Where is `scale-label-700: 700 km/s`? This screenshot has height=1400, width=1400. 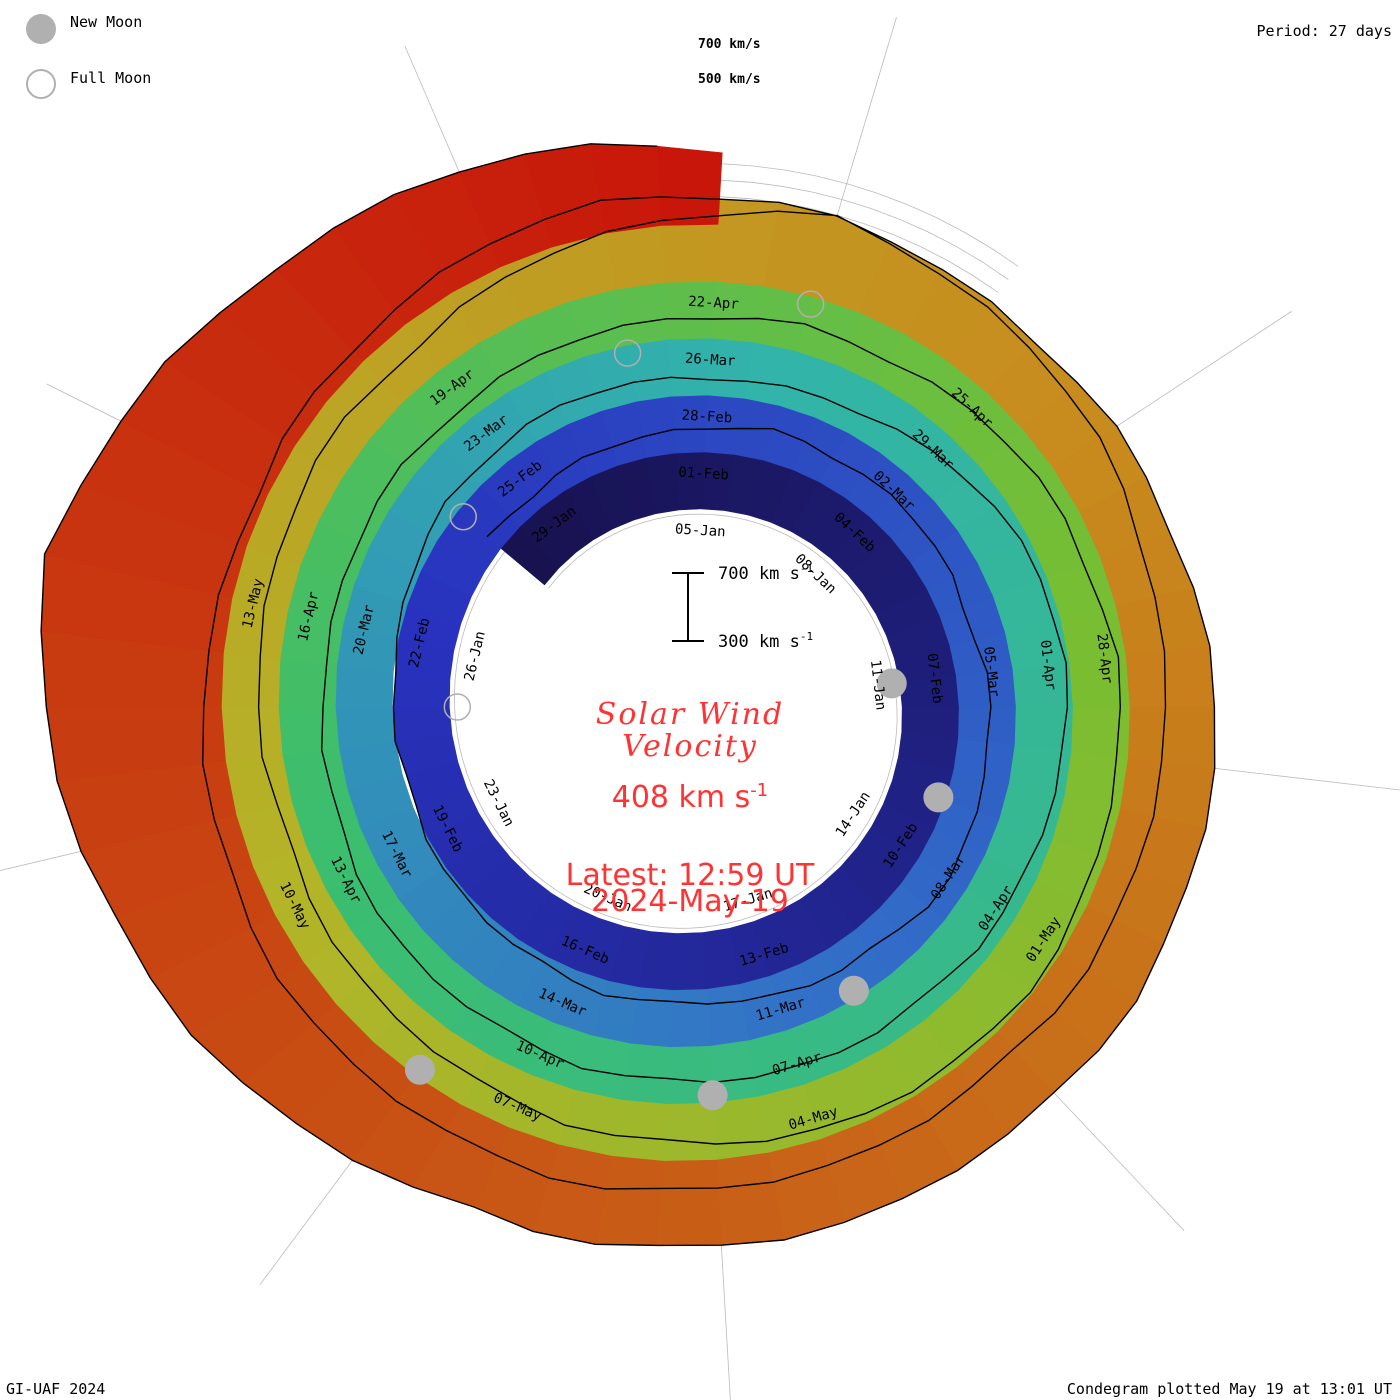 scale-label-700: 700 km/s is located at coordinates (729, 44).